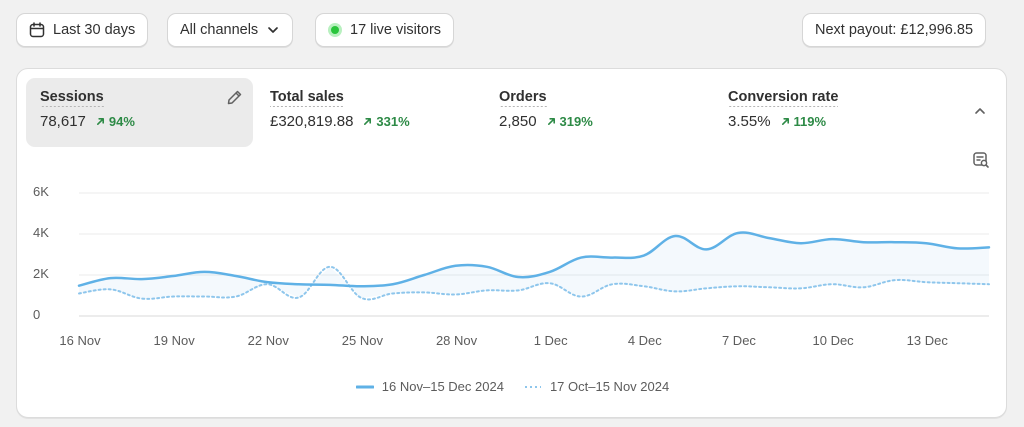  Describe the element at coordinates (833, 340) in the screenshot. I see `x-tick-label: 10 Dec` at that location.